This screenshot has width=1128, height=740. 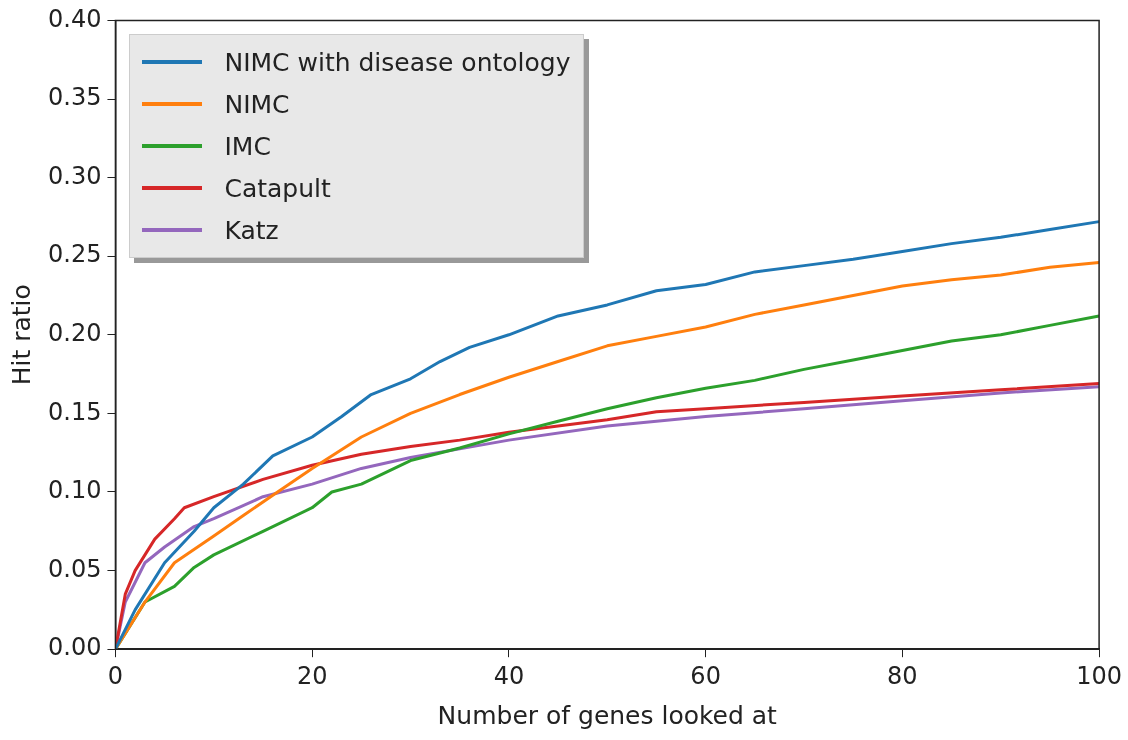 What do you see at coordinates (1099, 675) in the screenshot?
I see `x-tick-label: 100` at bounding box center [1099, 675].